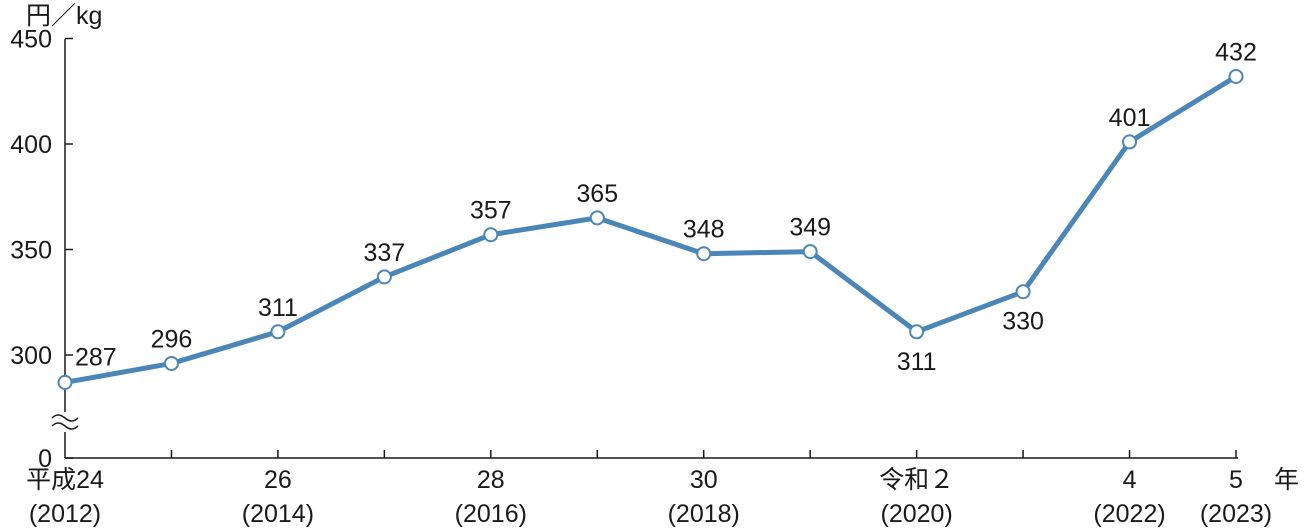 The image size is (1304, 529). I want to click on y-tick-label: 0, so click(45, 459).